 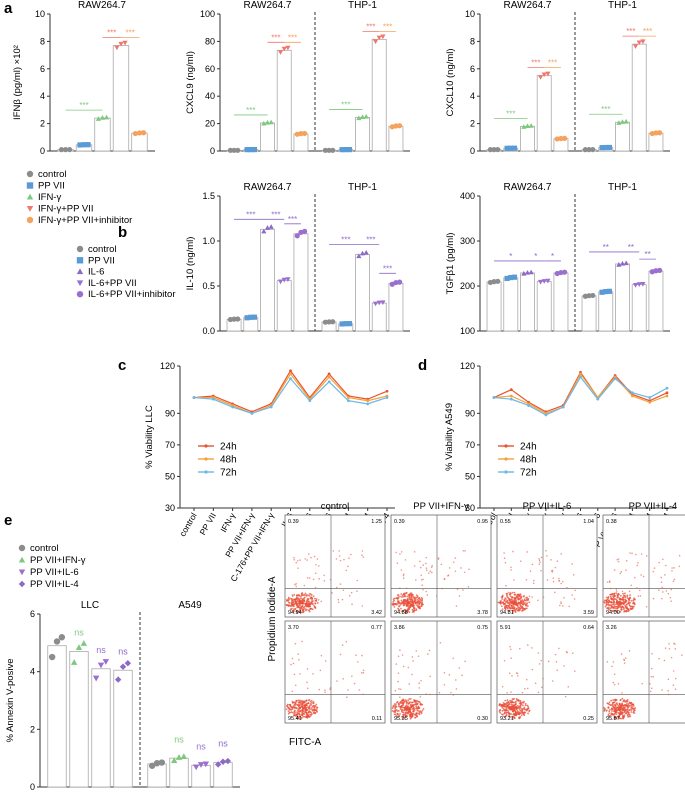 I want to click on sig-label: **, so click(x=606, y=247).